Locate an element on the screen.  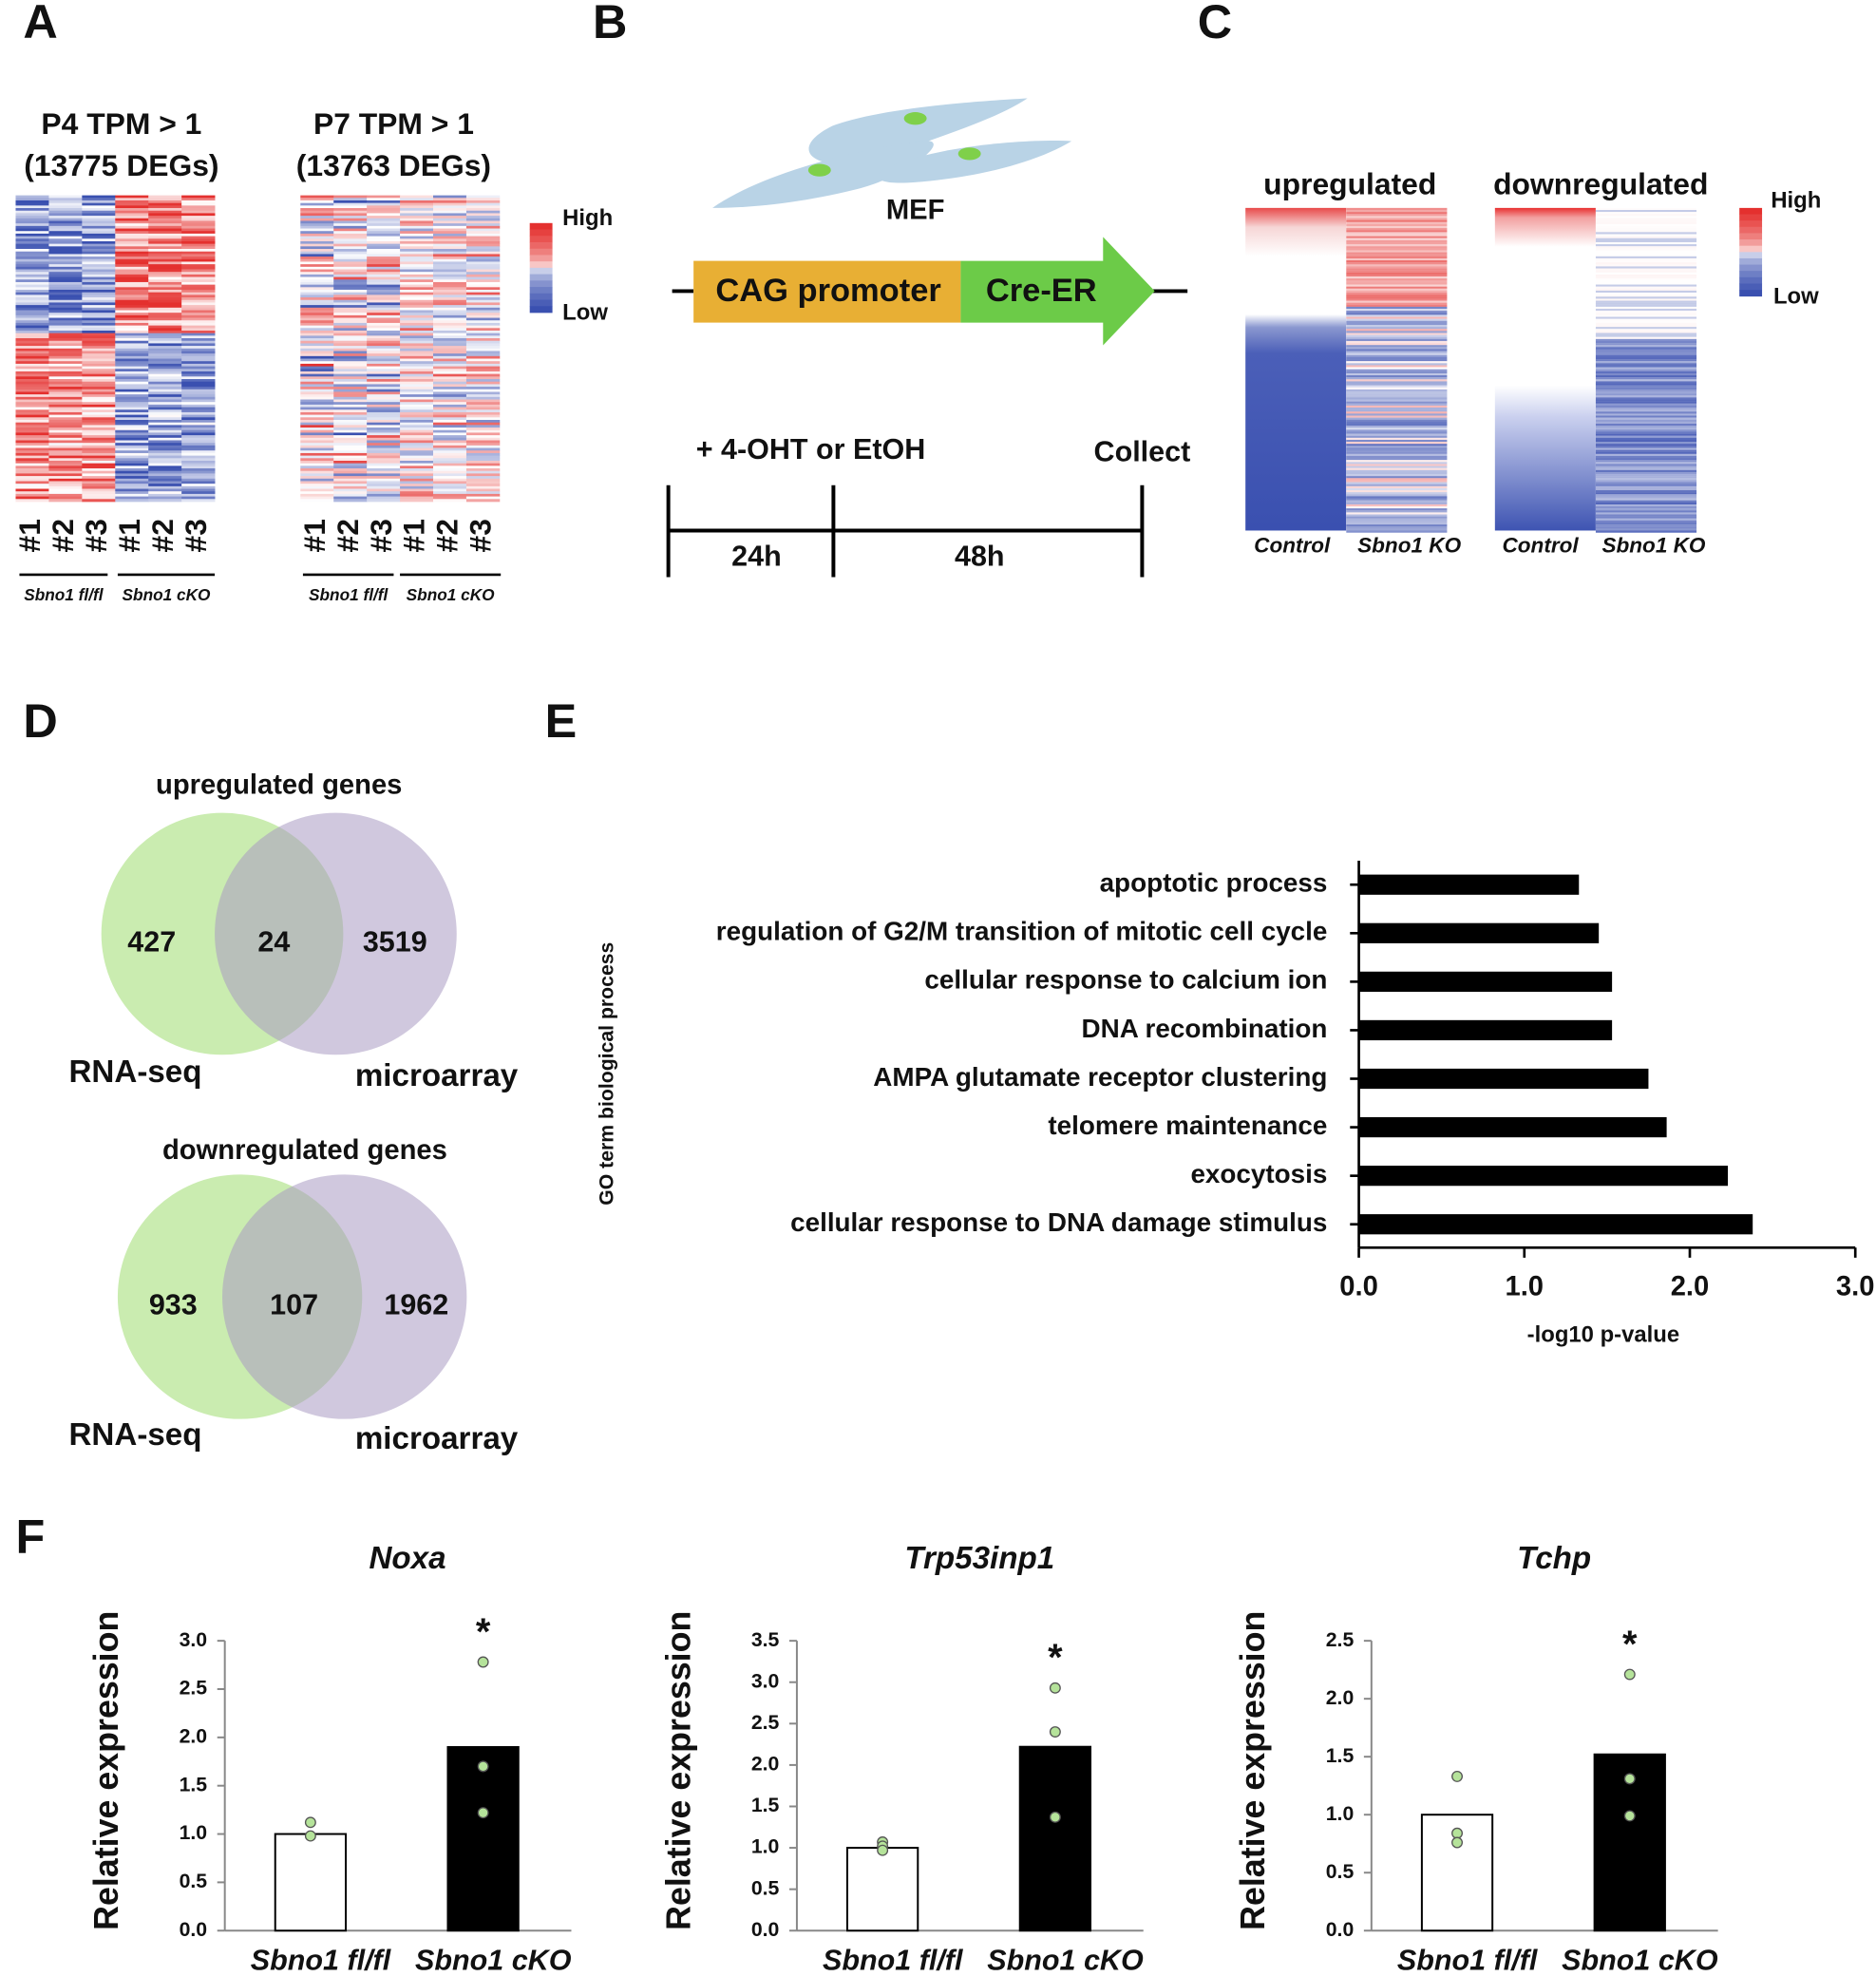
venn-count: 1962 is located at coordinates (416, 1305).